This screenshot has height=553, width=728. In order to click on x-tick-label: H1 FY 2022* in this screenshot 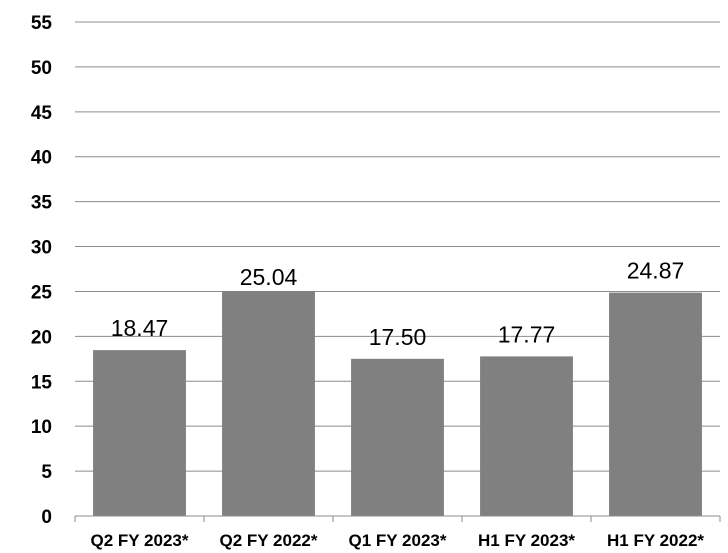, I will do `click(655, 540)`.